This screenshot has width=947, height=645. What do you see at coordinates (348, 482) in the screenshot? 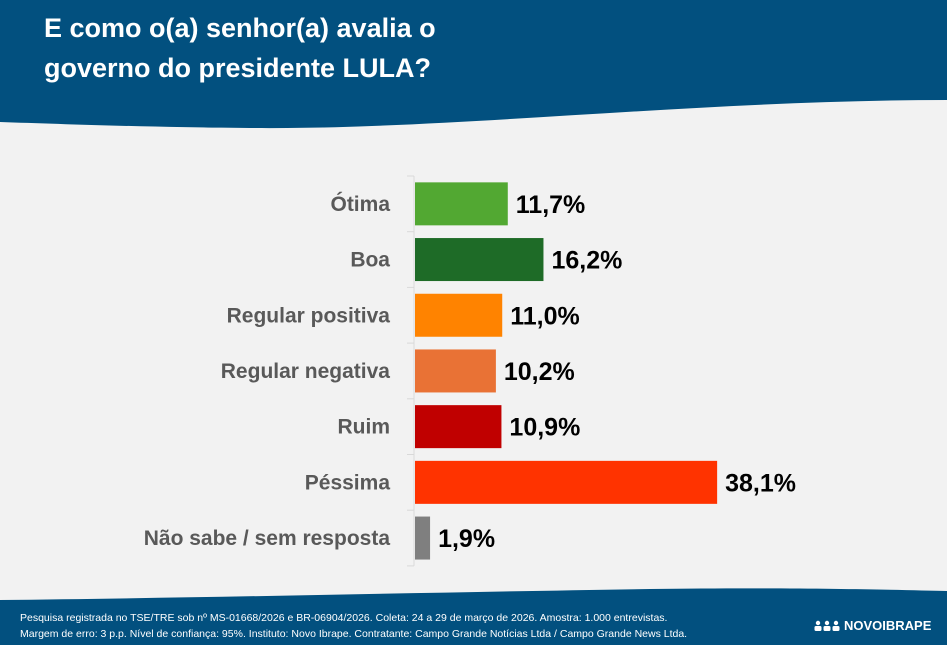
I see `category-label: Péssima` at bounding box center [348, 482].